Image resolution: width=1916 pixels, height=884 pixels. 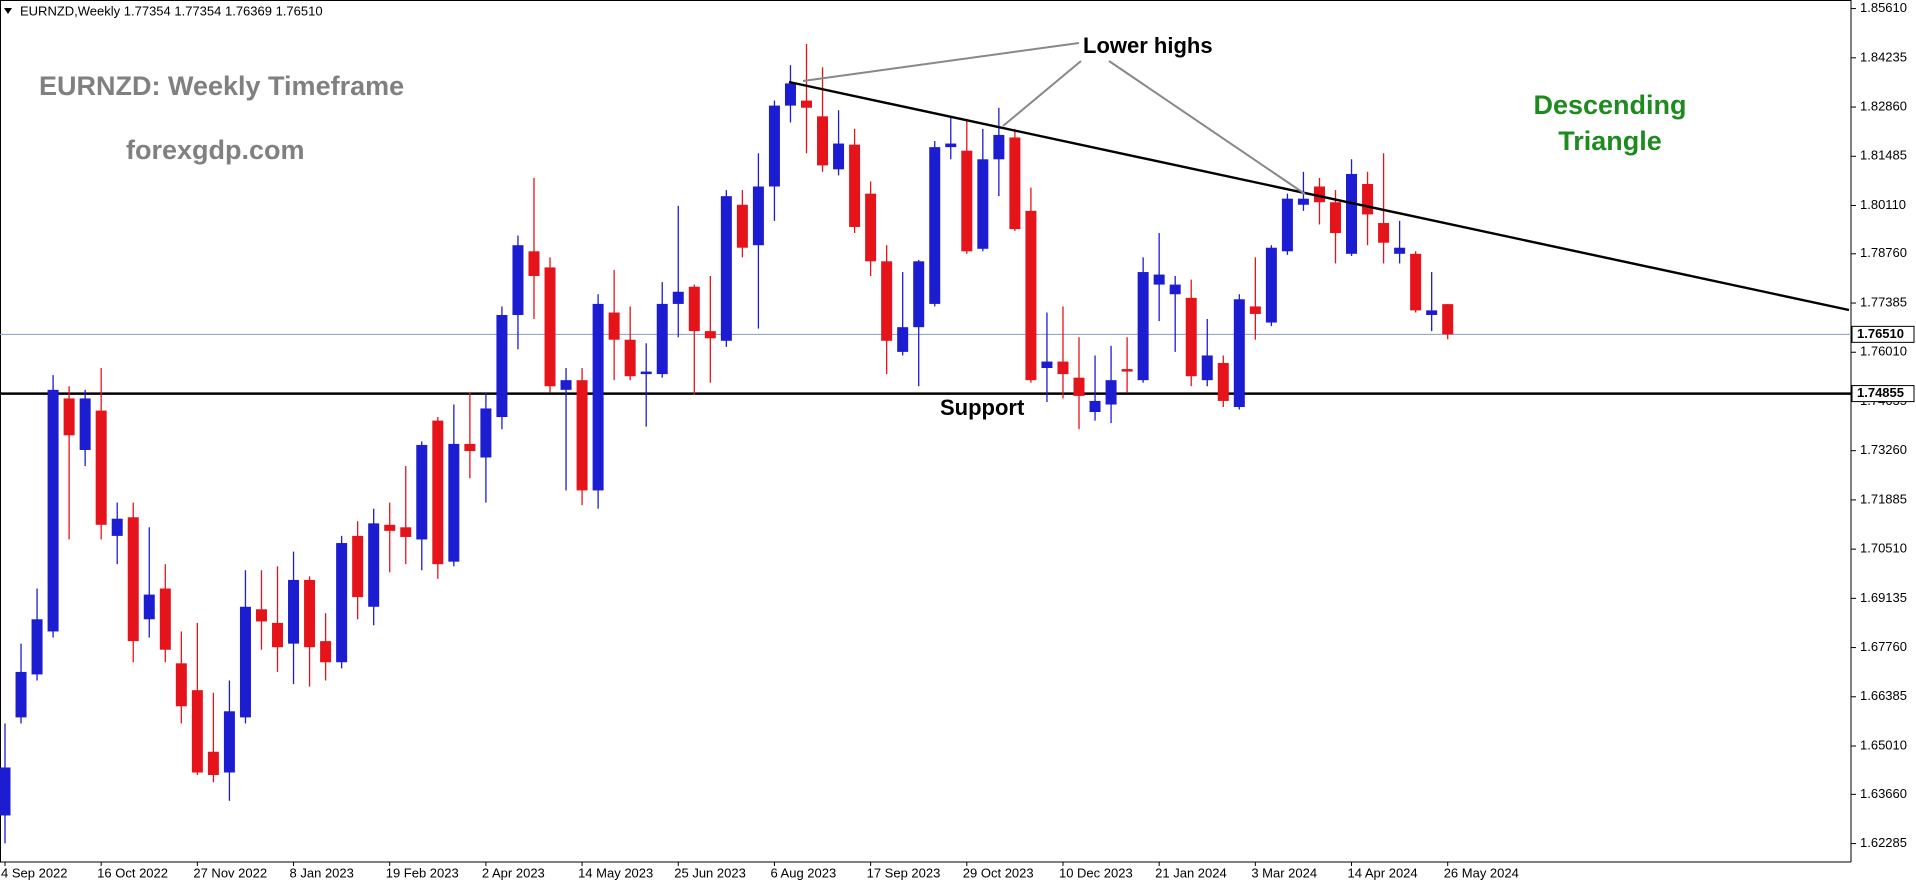 What do you see at coordinates (1883, 204) in the screenshot?
I see `y-tick-label: 1.80110` at bounding box center [1883, 204].